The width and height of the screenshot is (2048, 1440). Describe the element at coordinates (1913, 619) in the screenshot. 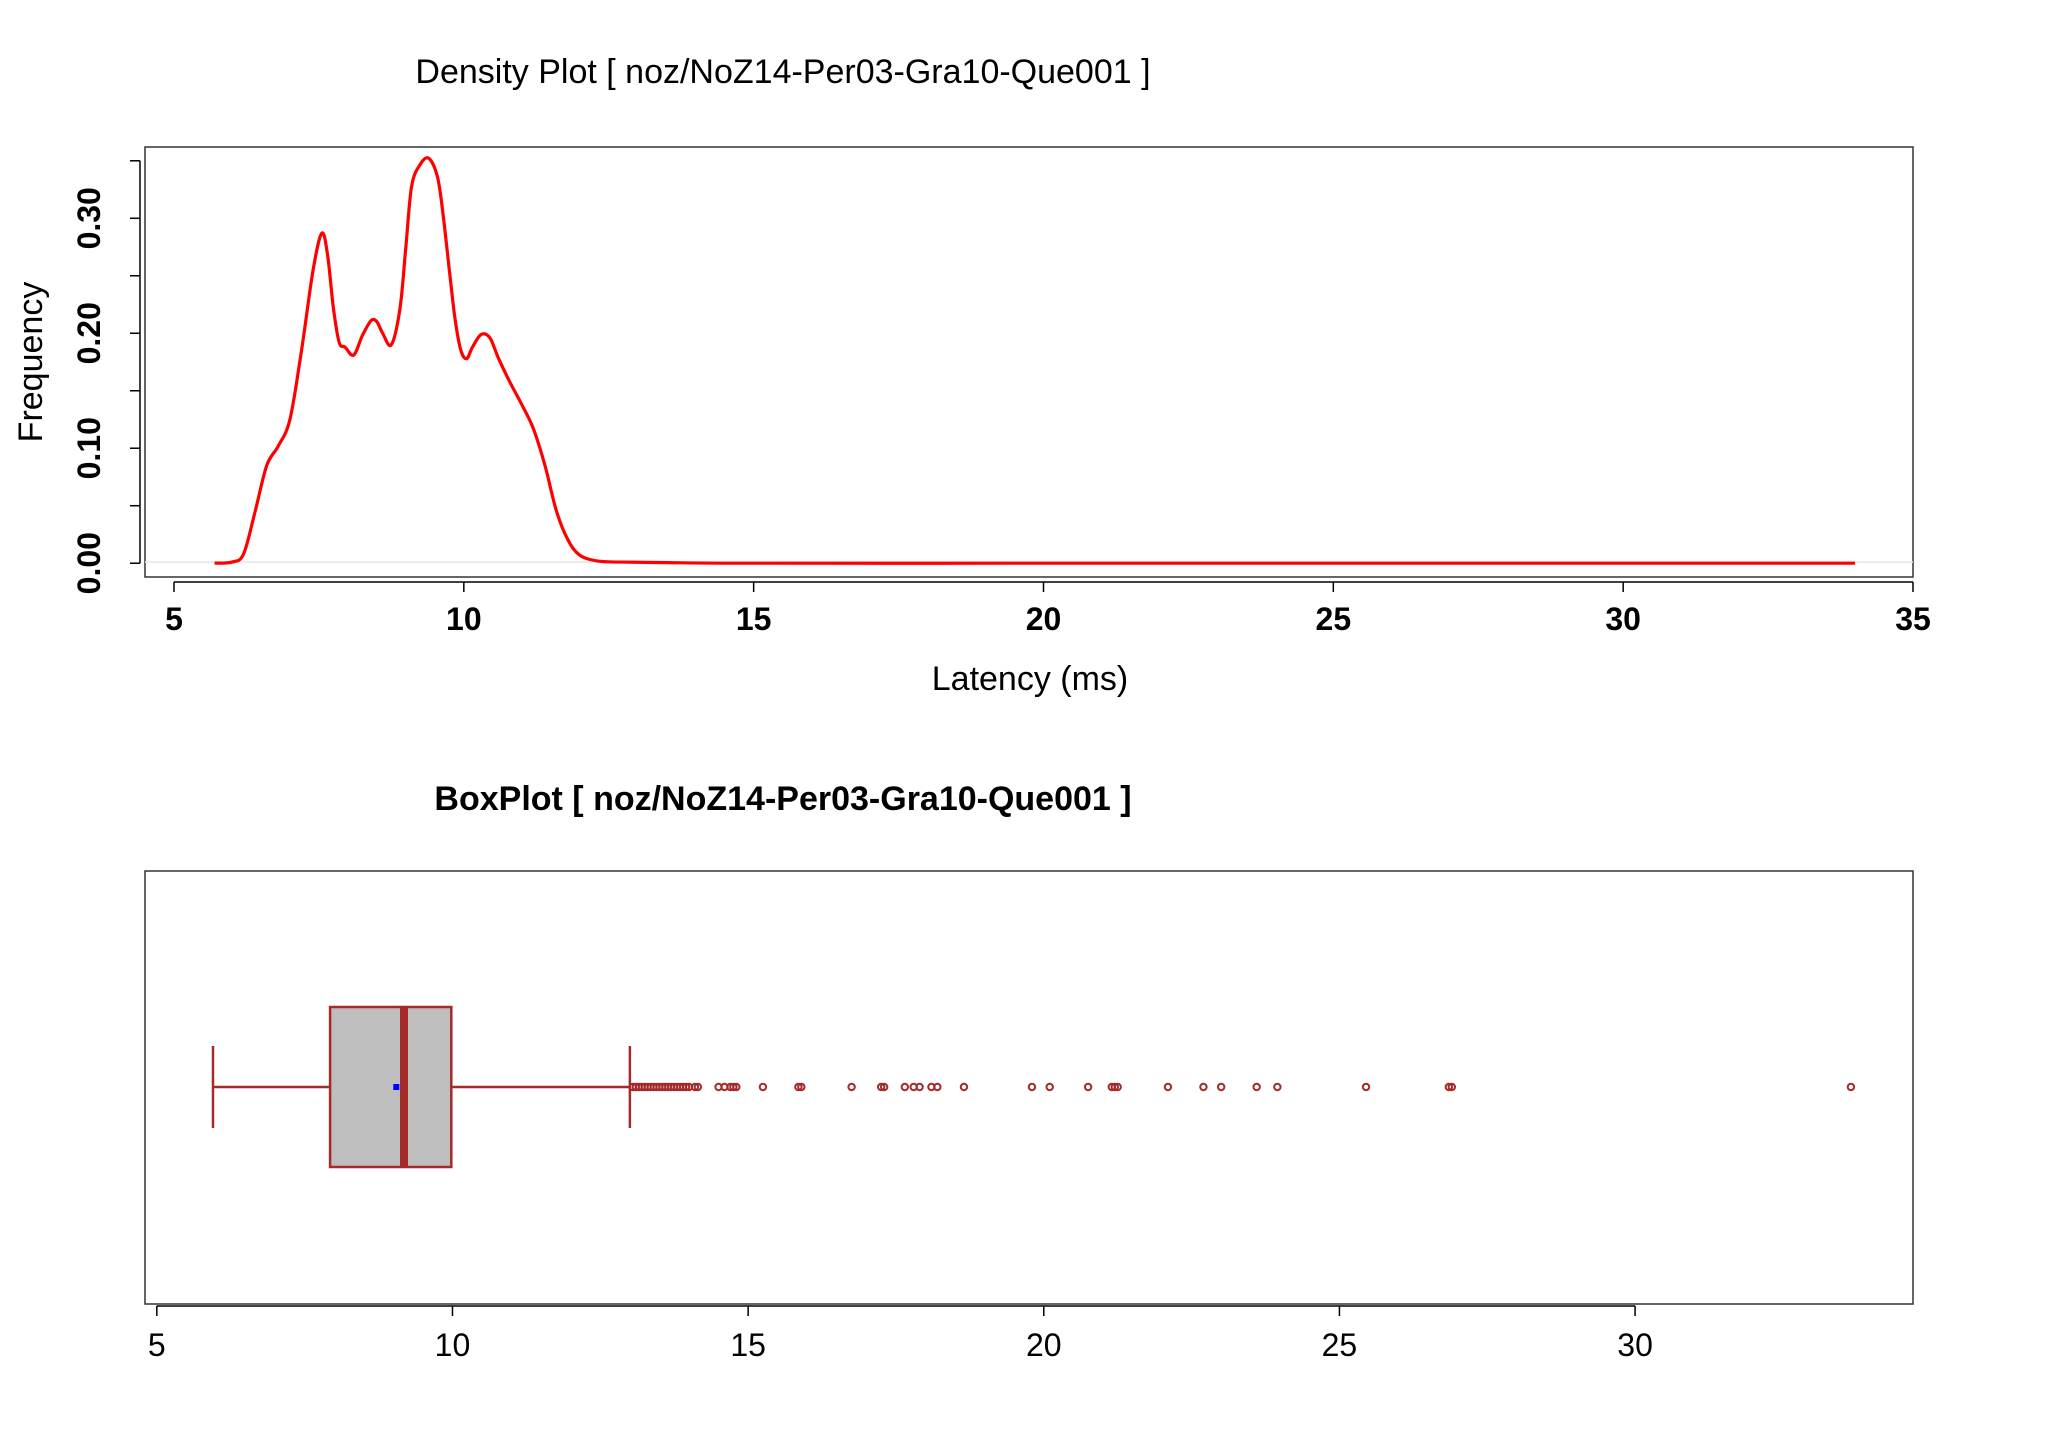

I see `density-x-tick-label: 35` at that location.